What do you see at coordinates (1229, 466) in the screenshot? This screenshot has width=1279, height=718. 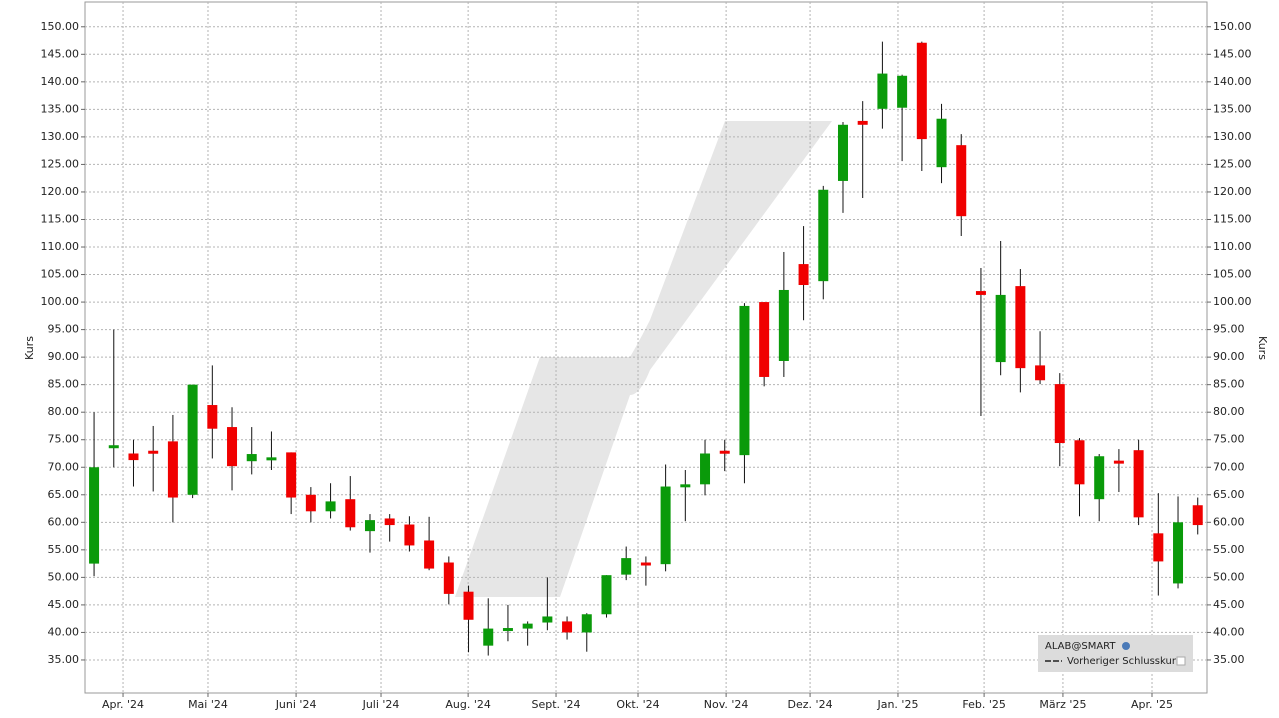 I see `y2-tick-label: 70.00` at bounding box center [1229, 466].